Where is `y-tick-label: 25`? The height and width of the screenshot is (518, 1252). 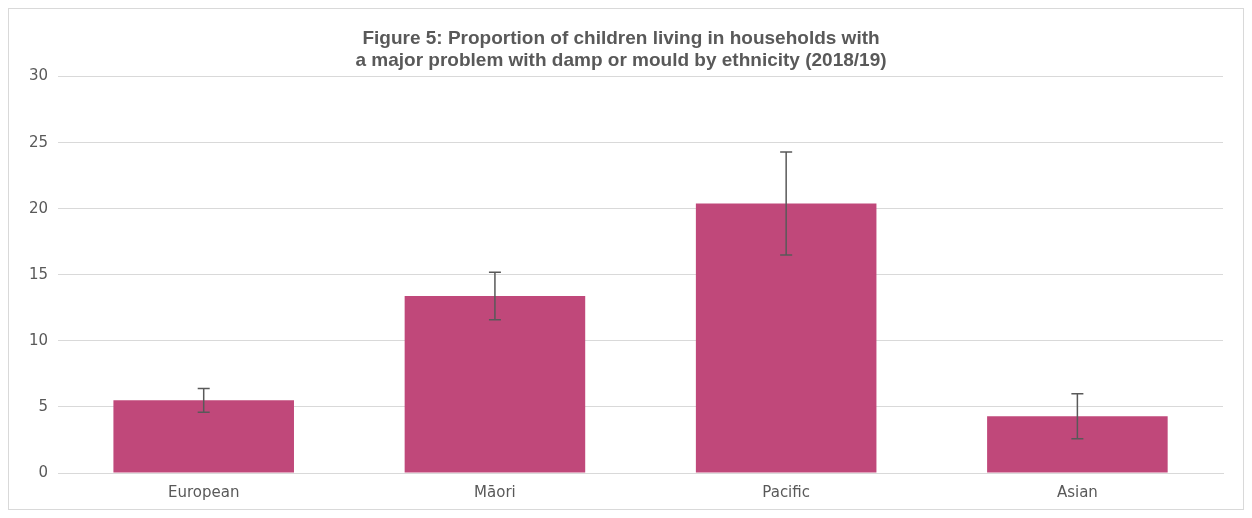
y-tick-label: 25 is located at coordinates (38, 141).